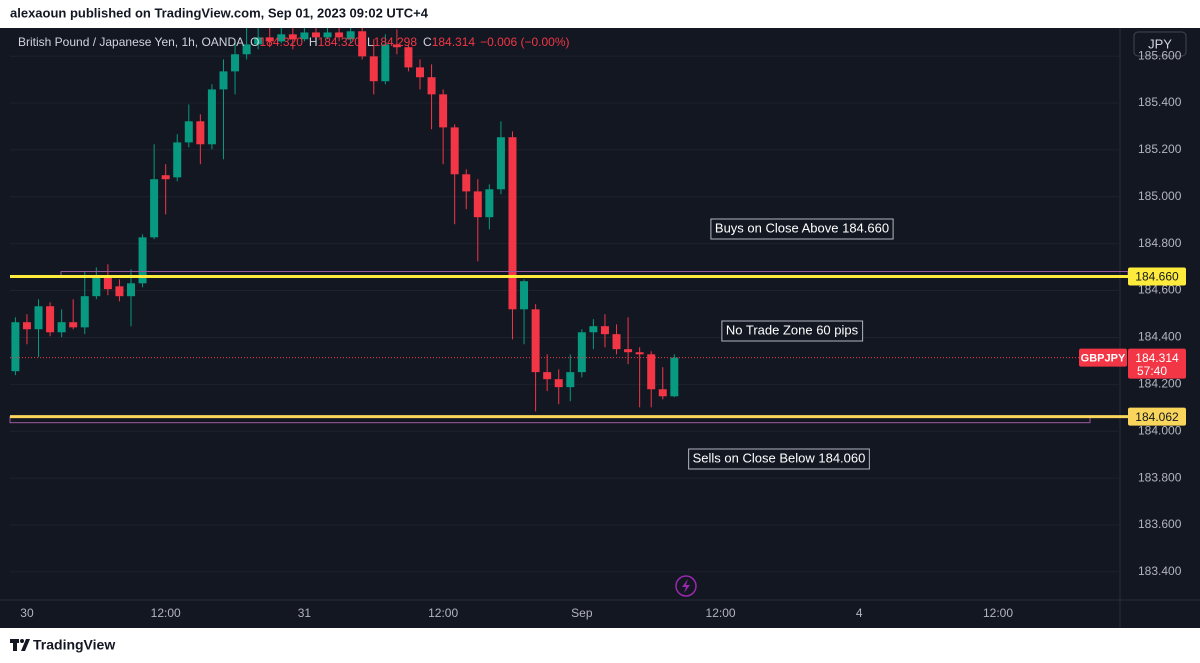 The image size is (1200, 663). I want to click on level-label: 184.062, so click(1157, 417).